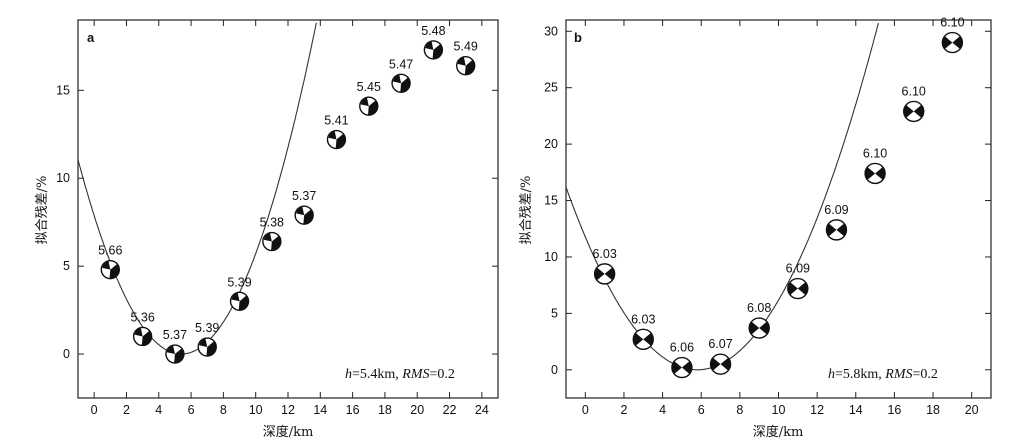 The width and height of the screenshot is (1029, 445). What do you see at coordinates (401, 64) in the screenshot?
I see `magnitude-label: 5.47` at bounding box center [401, 64].